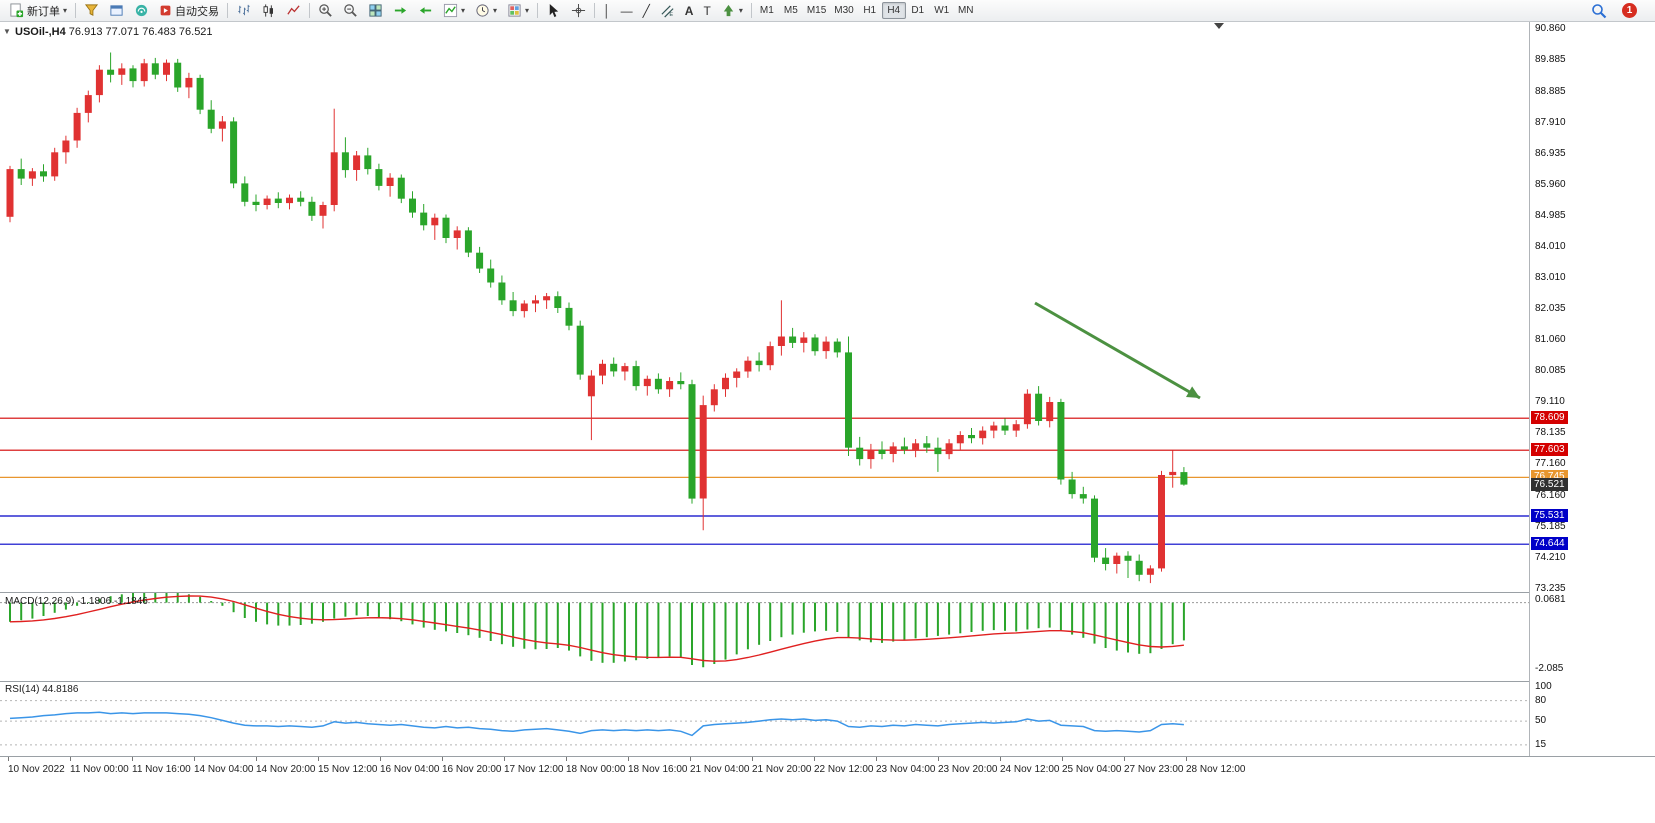  I want to click on time-axis-label: 28 Nov 12:00, so click(1216, 769).